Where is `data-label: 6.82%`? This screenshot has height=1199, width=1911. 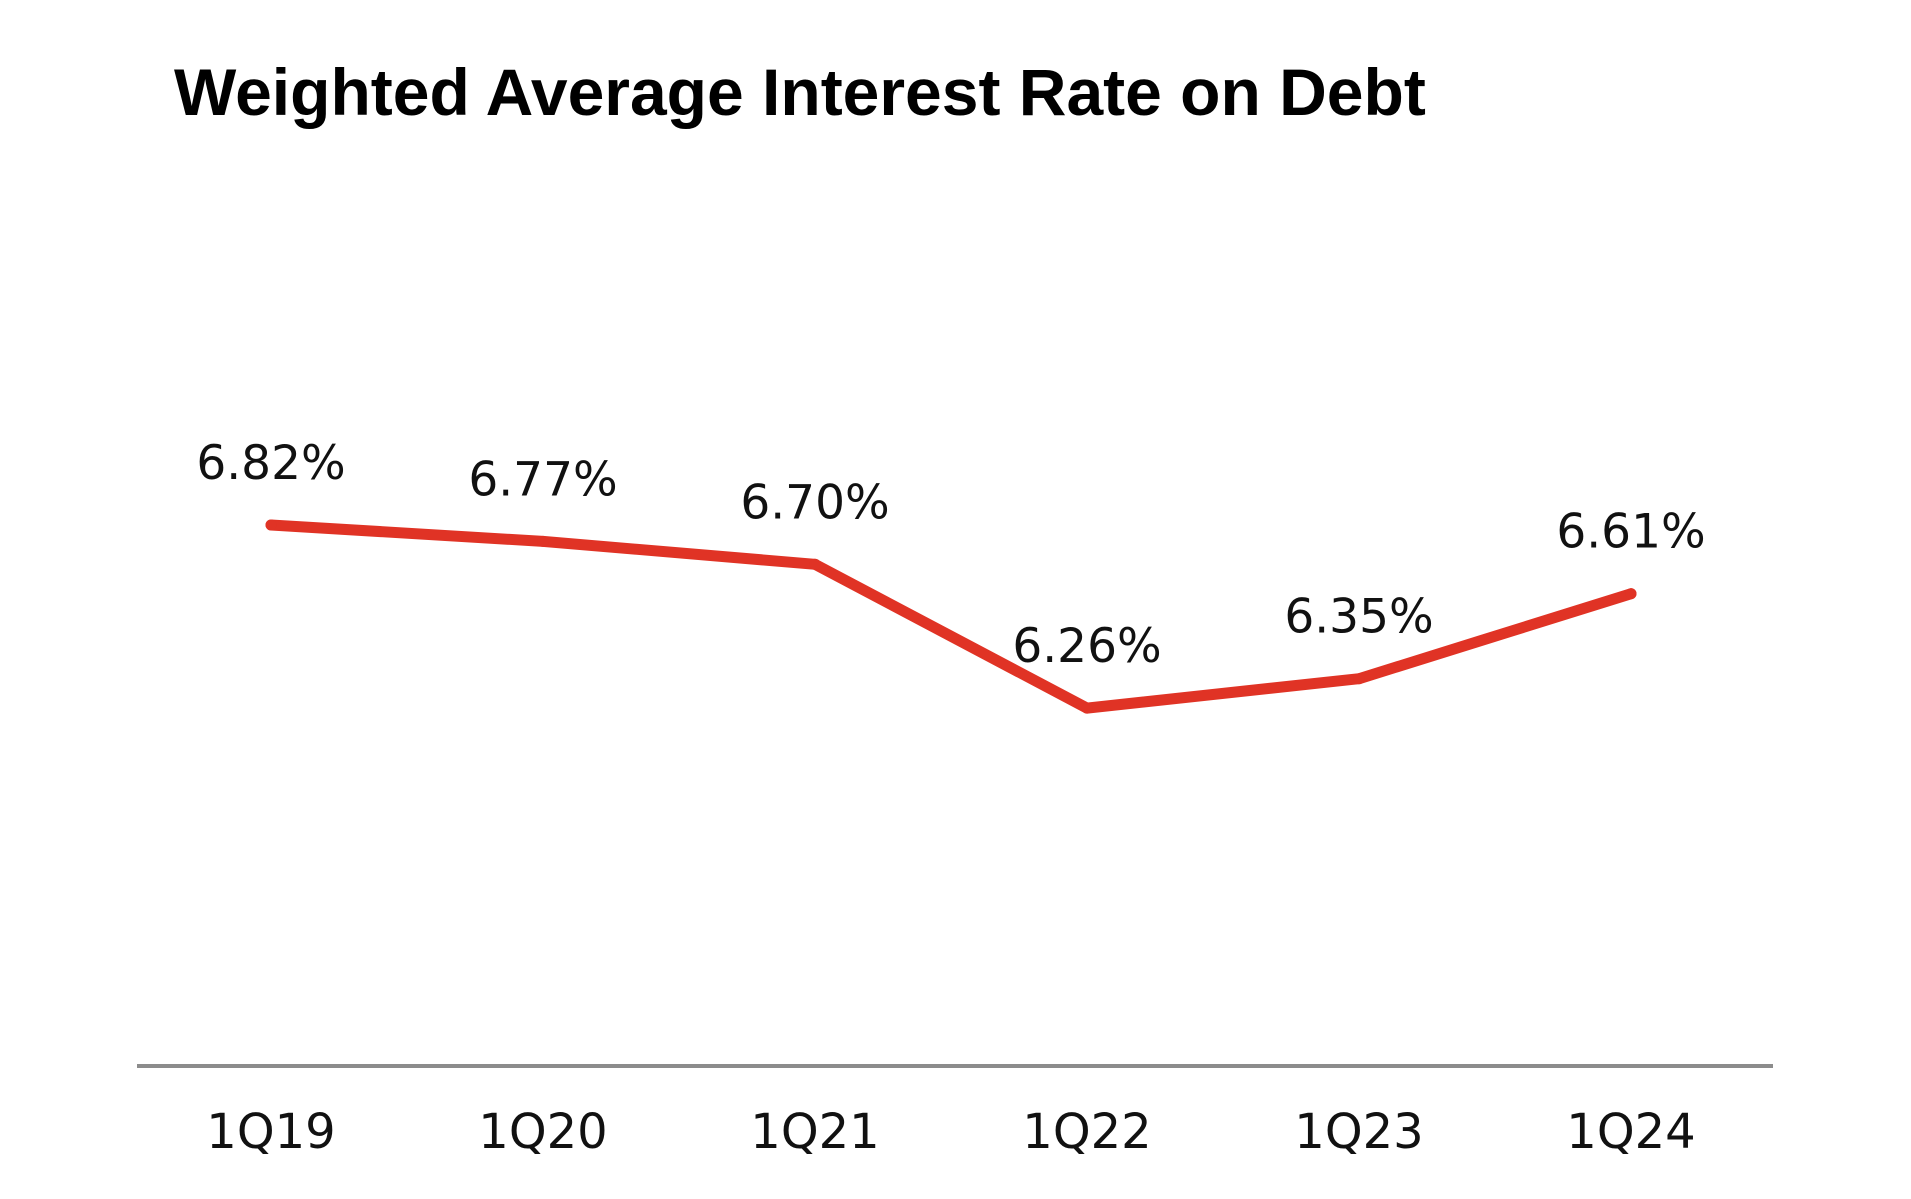 data-label: 6.82% is located at coordinates (270, 463).